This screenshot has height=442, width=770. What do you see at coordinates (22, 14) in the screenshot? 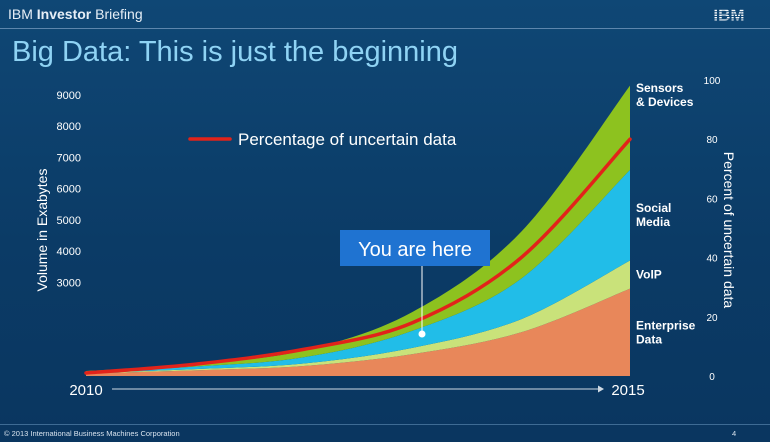
I see `brand-part-company: IBM` at bounding box center [22, 14].